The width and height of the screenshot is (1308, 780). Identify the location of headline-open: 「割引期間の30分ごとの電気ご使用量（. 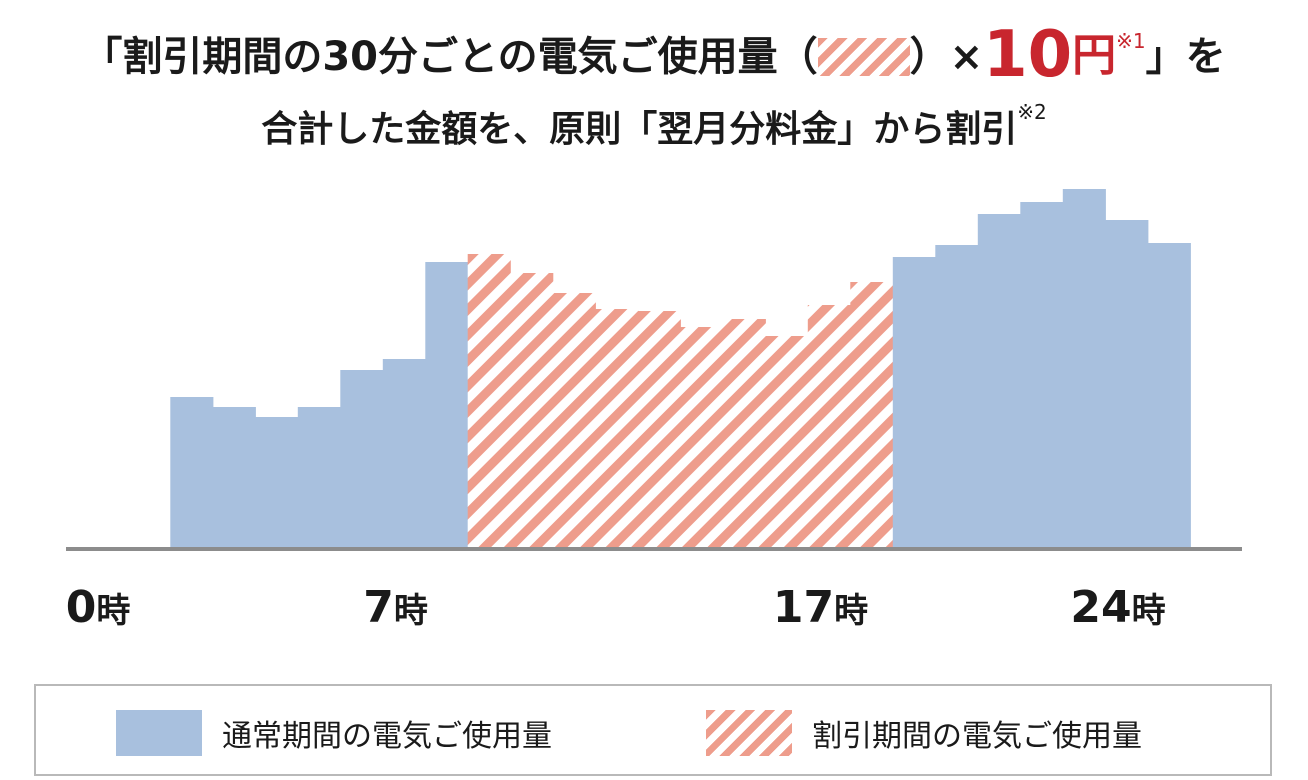
(450, 57).